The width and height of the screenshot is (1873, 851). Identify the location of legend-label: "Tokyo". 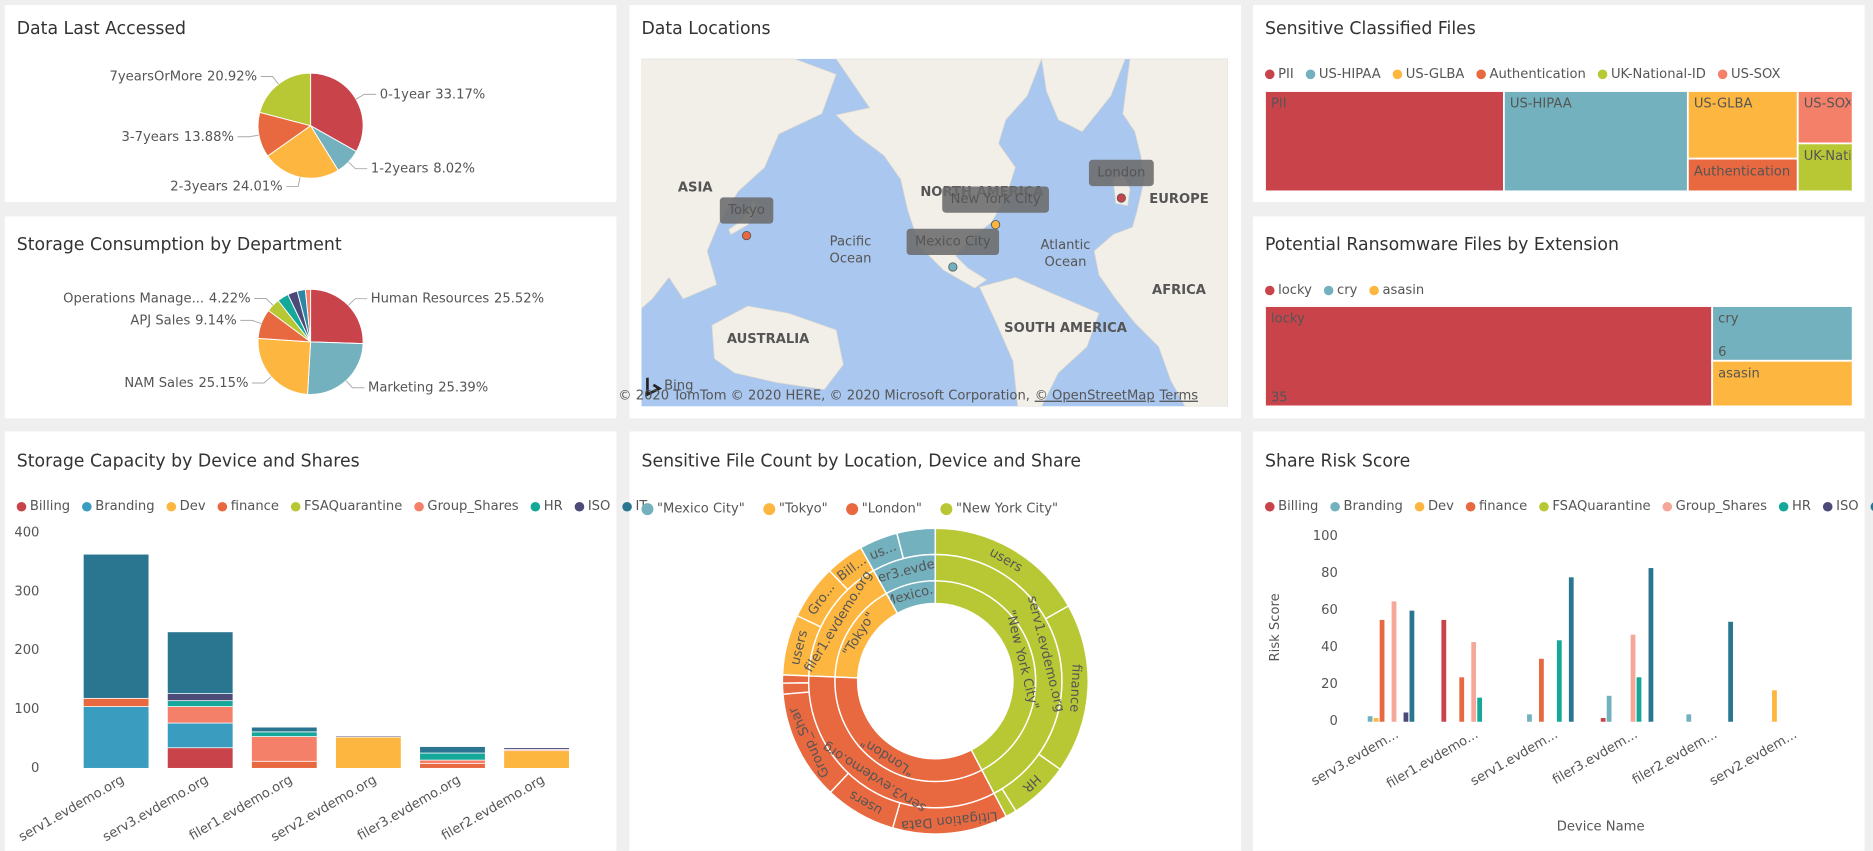
(803, 509).